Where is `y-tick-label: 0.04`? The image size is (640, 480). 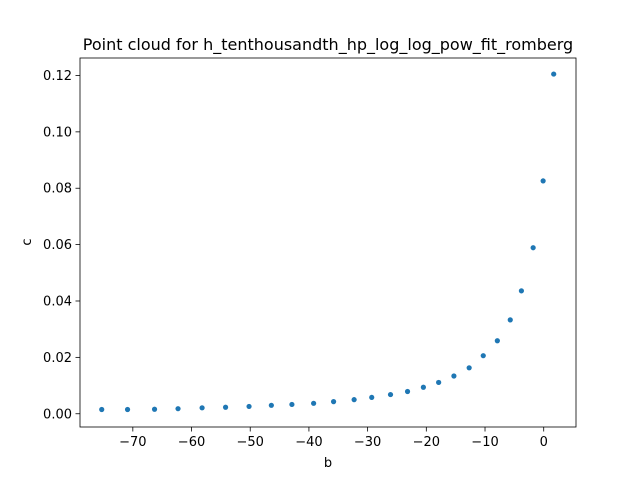
y-tick-label: 0.04 is located at coordinates (57, 301).